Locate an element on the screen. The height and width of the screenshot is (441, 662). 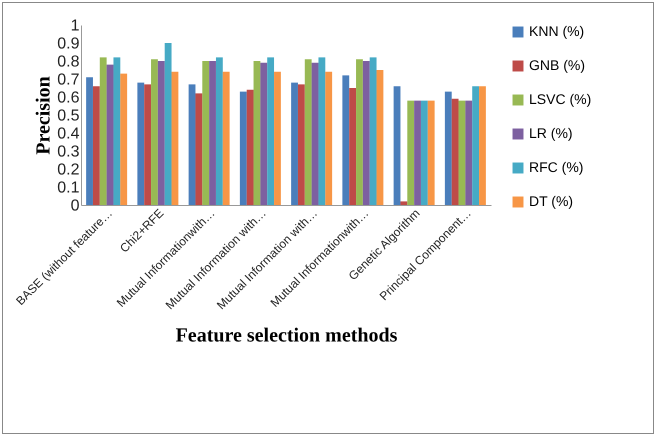
y-tick-label: 0 is located at coordinates (75, 206).